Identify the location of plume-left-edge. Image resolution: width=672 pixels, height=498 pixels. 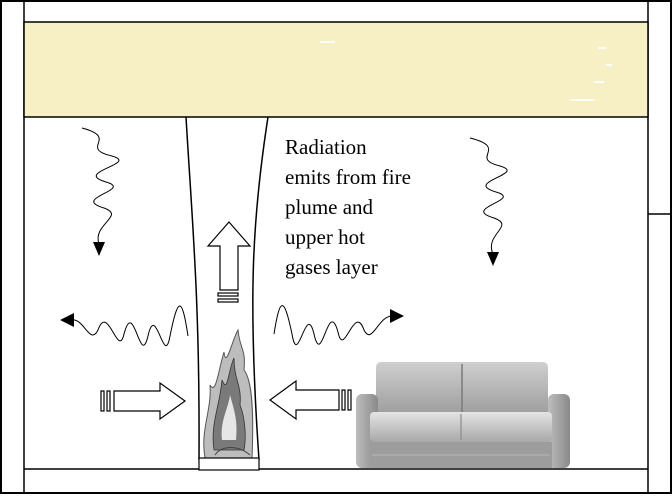
(192, 288).